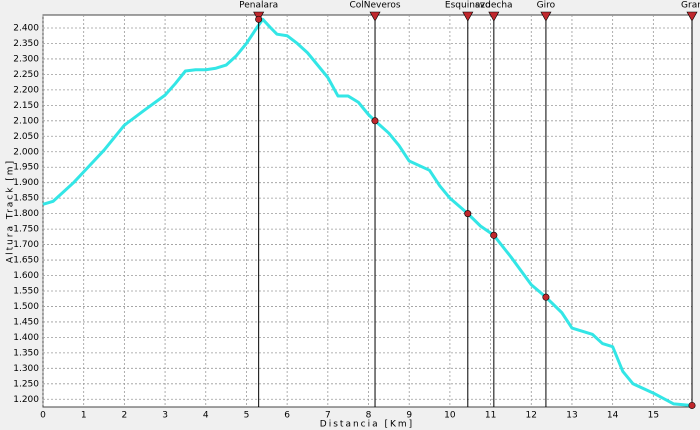 Image resolution: width=700 pixels, height=430 pixels. I want to click on x-tick-label: 4, so click(206, 416).